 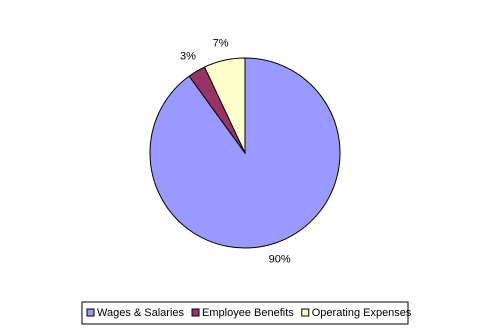 I want to click on legend-box, so click(x=245, y=313).